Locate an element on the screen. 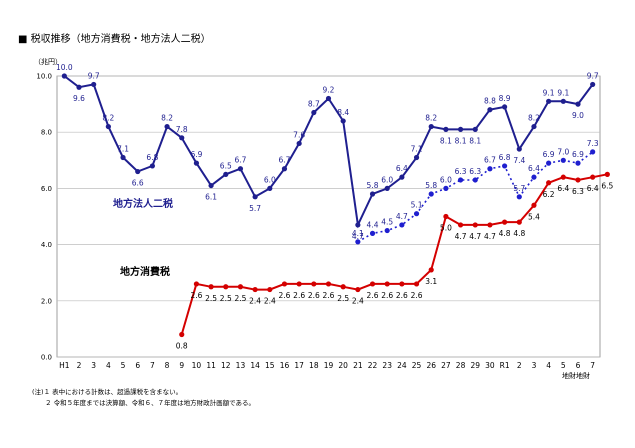 Image resolution: width=635 pixels, height=448 pixels. data-label: 7.6 is located at coordinates (299, 134).